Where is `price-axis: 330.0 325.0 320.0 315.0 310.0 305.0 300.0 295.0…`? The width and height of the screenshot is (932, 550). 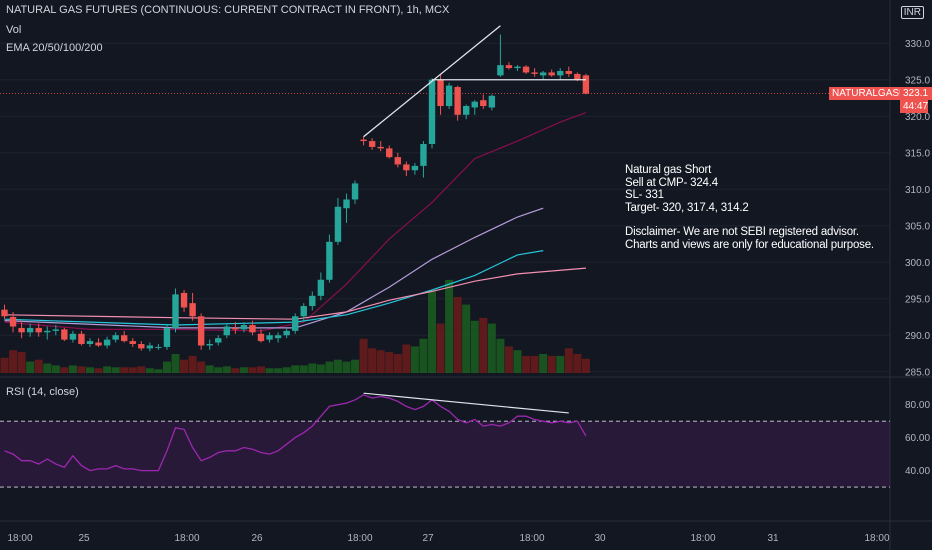 price-axis: 330.0 325.0 320.0 315.0 310.0 305.0 300.0 295.0… is located at coordinates (917, 209).